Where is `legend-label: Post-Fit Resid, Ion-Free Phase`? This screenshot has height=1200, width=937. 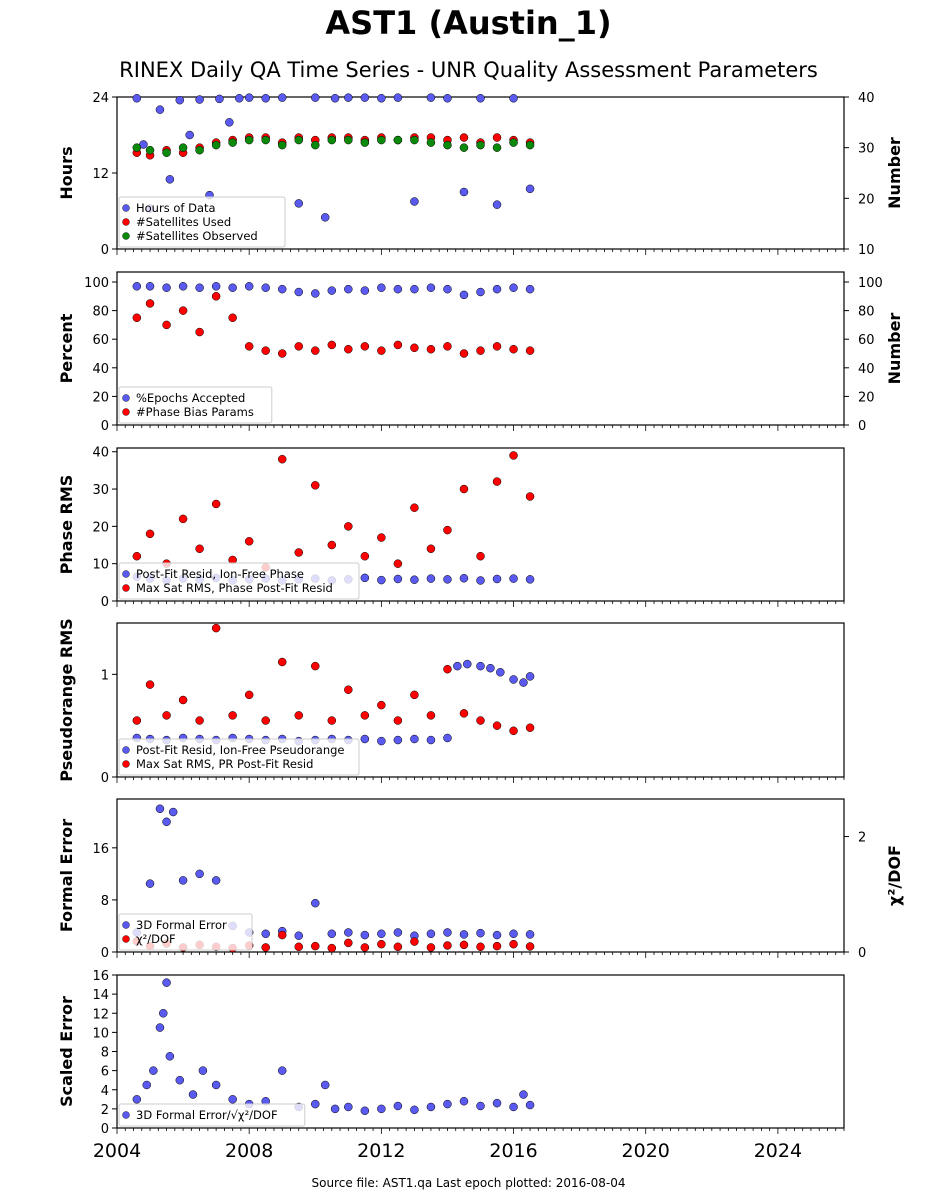 legend-label: Post-Fit Resid, Ion-Free Phase is located at coordinates (220, 574).